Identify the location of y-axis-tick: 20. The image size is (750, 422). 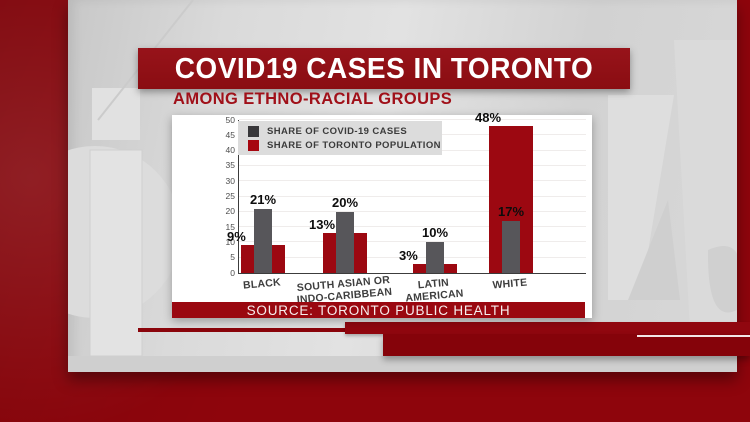
(230, 211).